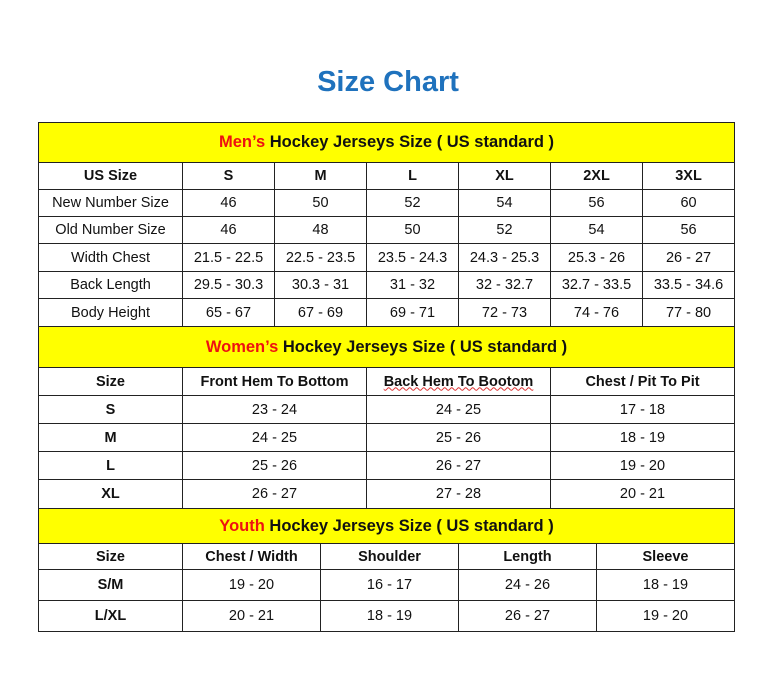 The height and width of the screenshot is (692, 776). Describe the element at coordinates (458, 494) in the screenshot. I see `table-cell: 27 - 28` at that location.